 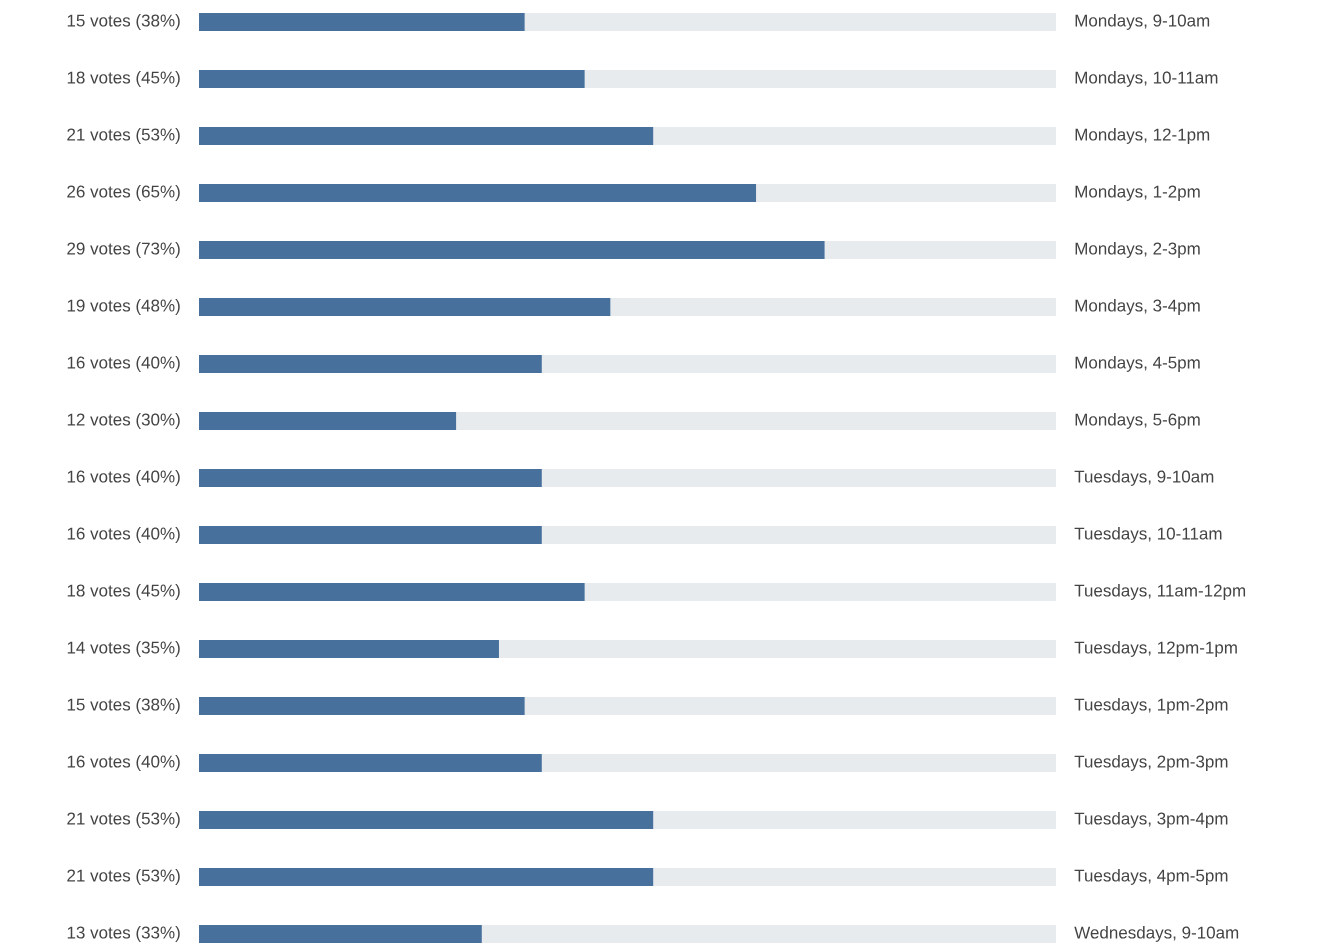 What do you see at coordinates (1137, 364) in the screenshot?
I see `y-tick-label: Mondays, 4-5pm` at bounding box center [1137, 364].